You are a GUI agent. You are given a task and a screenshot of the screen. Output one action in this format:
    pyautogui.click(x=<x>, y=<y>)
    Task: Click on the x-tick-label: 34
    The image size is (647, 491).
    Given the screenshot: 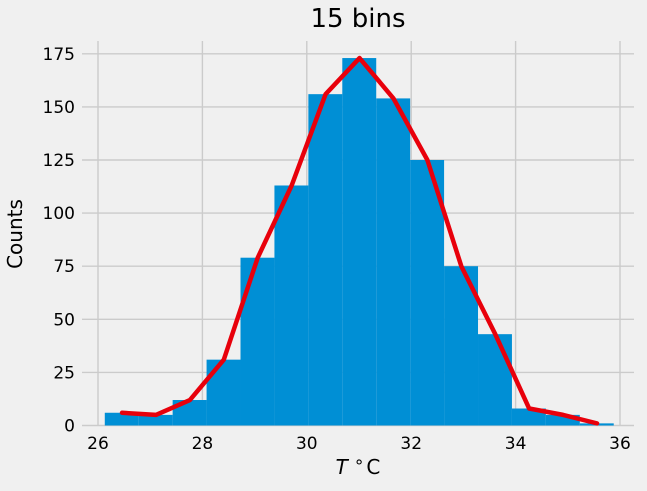 What is the action you would take?
    pyautogui.click(x=516, y=444)
    